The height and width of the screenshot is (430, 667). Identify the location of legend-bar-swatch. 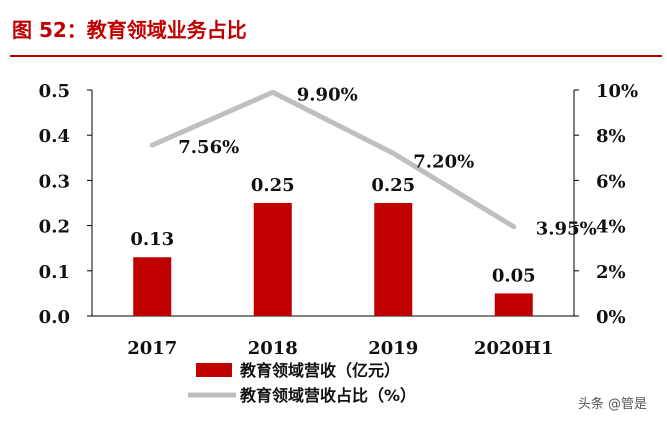
(214, 370).